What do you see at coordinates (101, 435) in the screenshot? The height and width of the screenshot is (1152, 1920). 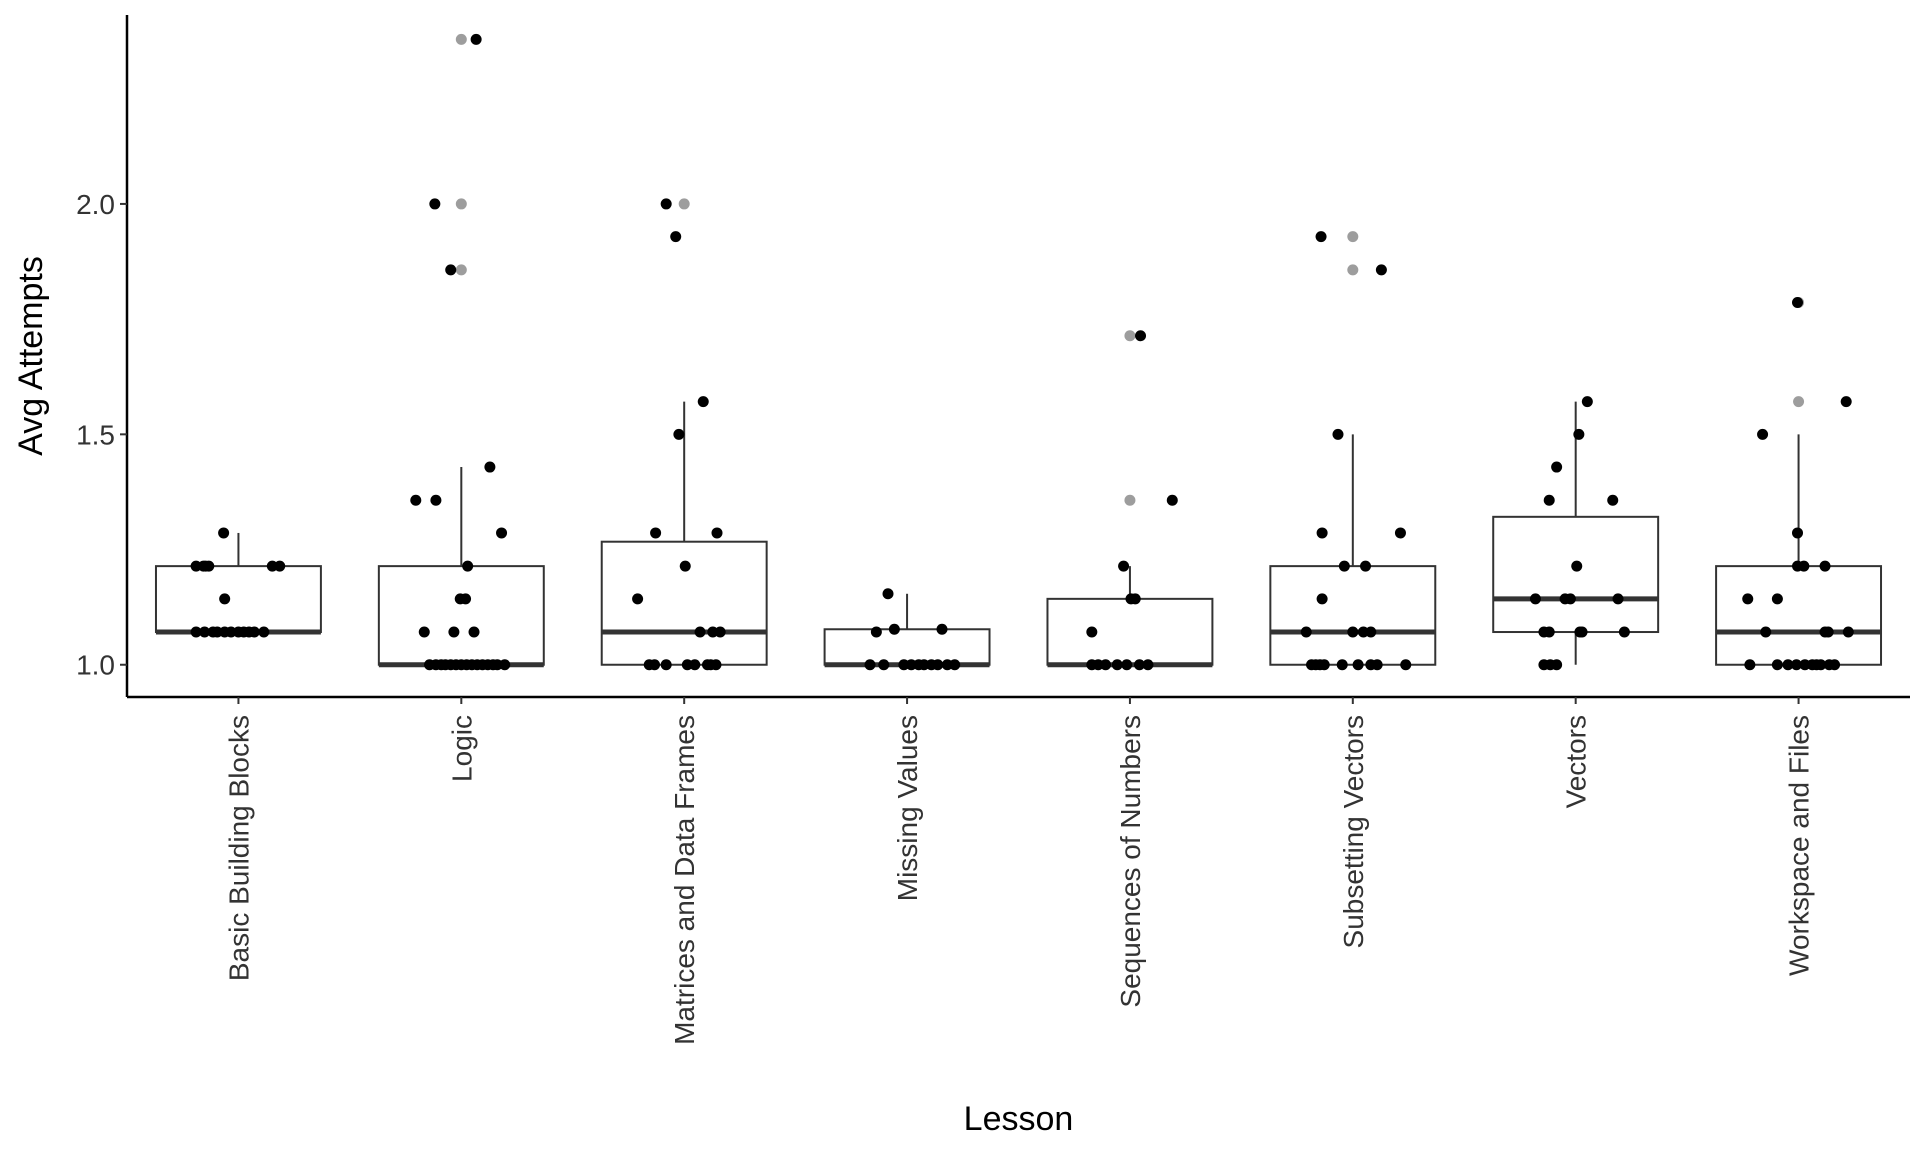 I see `y-ticks: 1.0 1.5 2.0` at bounding box center [101, 435].